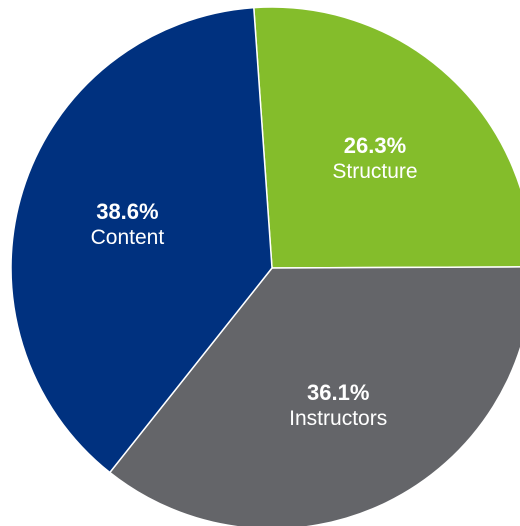 This screenshot has height=526, width=520. I want to click on slice-percent-label-content: 38.6%, so click(127, 211).